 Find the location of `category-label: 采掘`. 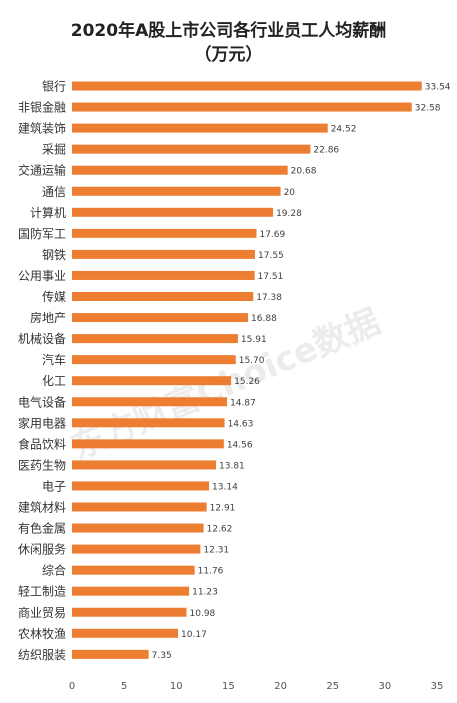

category-label: 采掘 is located at coordinates (54, 149).